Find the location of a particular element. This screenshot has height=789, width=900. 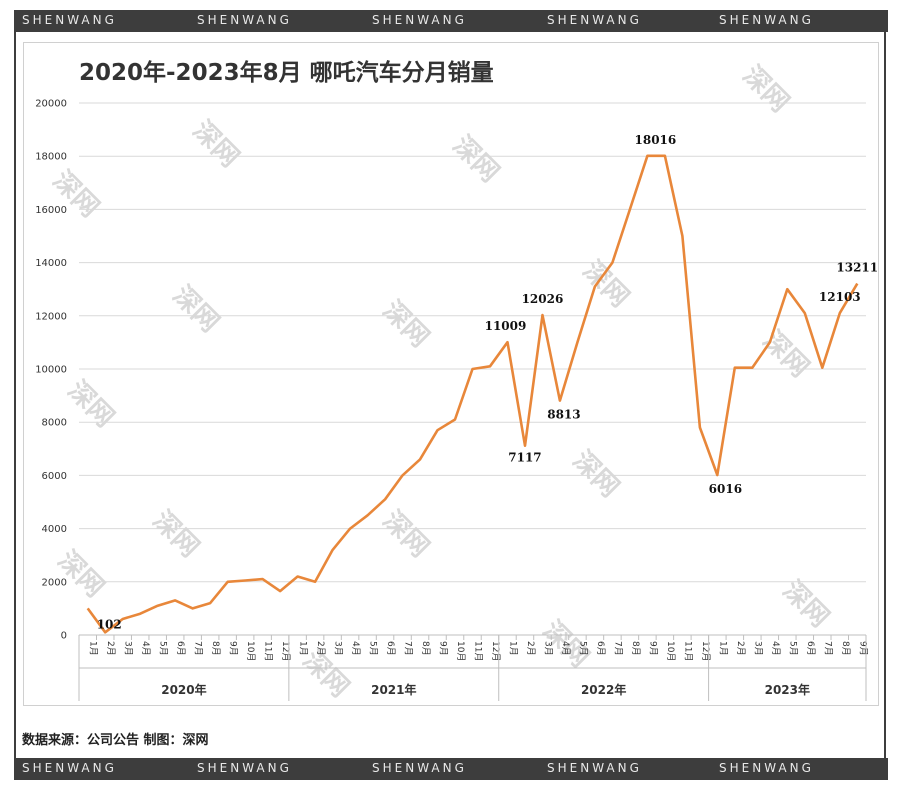

chart-title: 2020年-2023年8月 哪吒汽车分月销量 is located at coordinates (286, 72).